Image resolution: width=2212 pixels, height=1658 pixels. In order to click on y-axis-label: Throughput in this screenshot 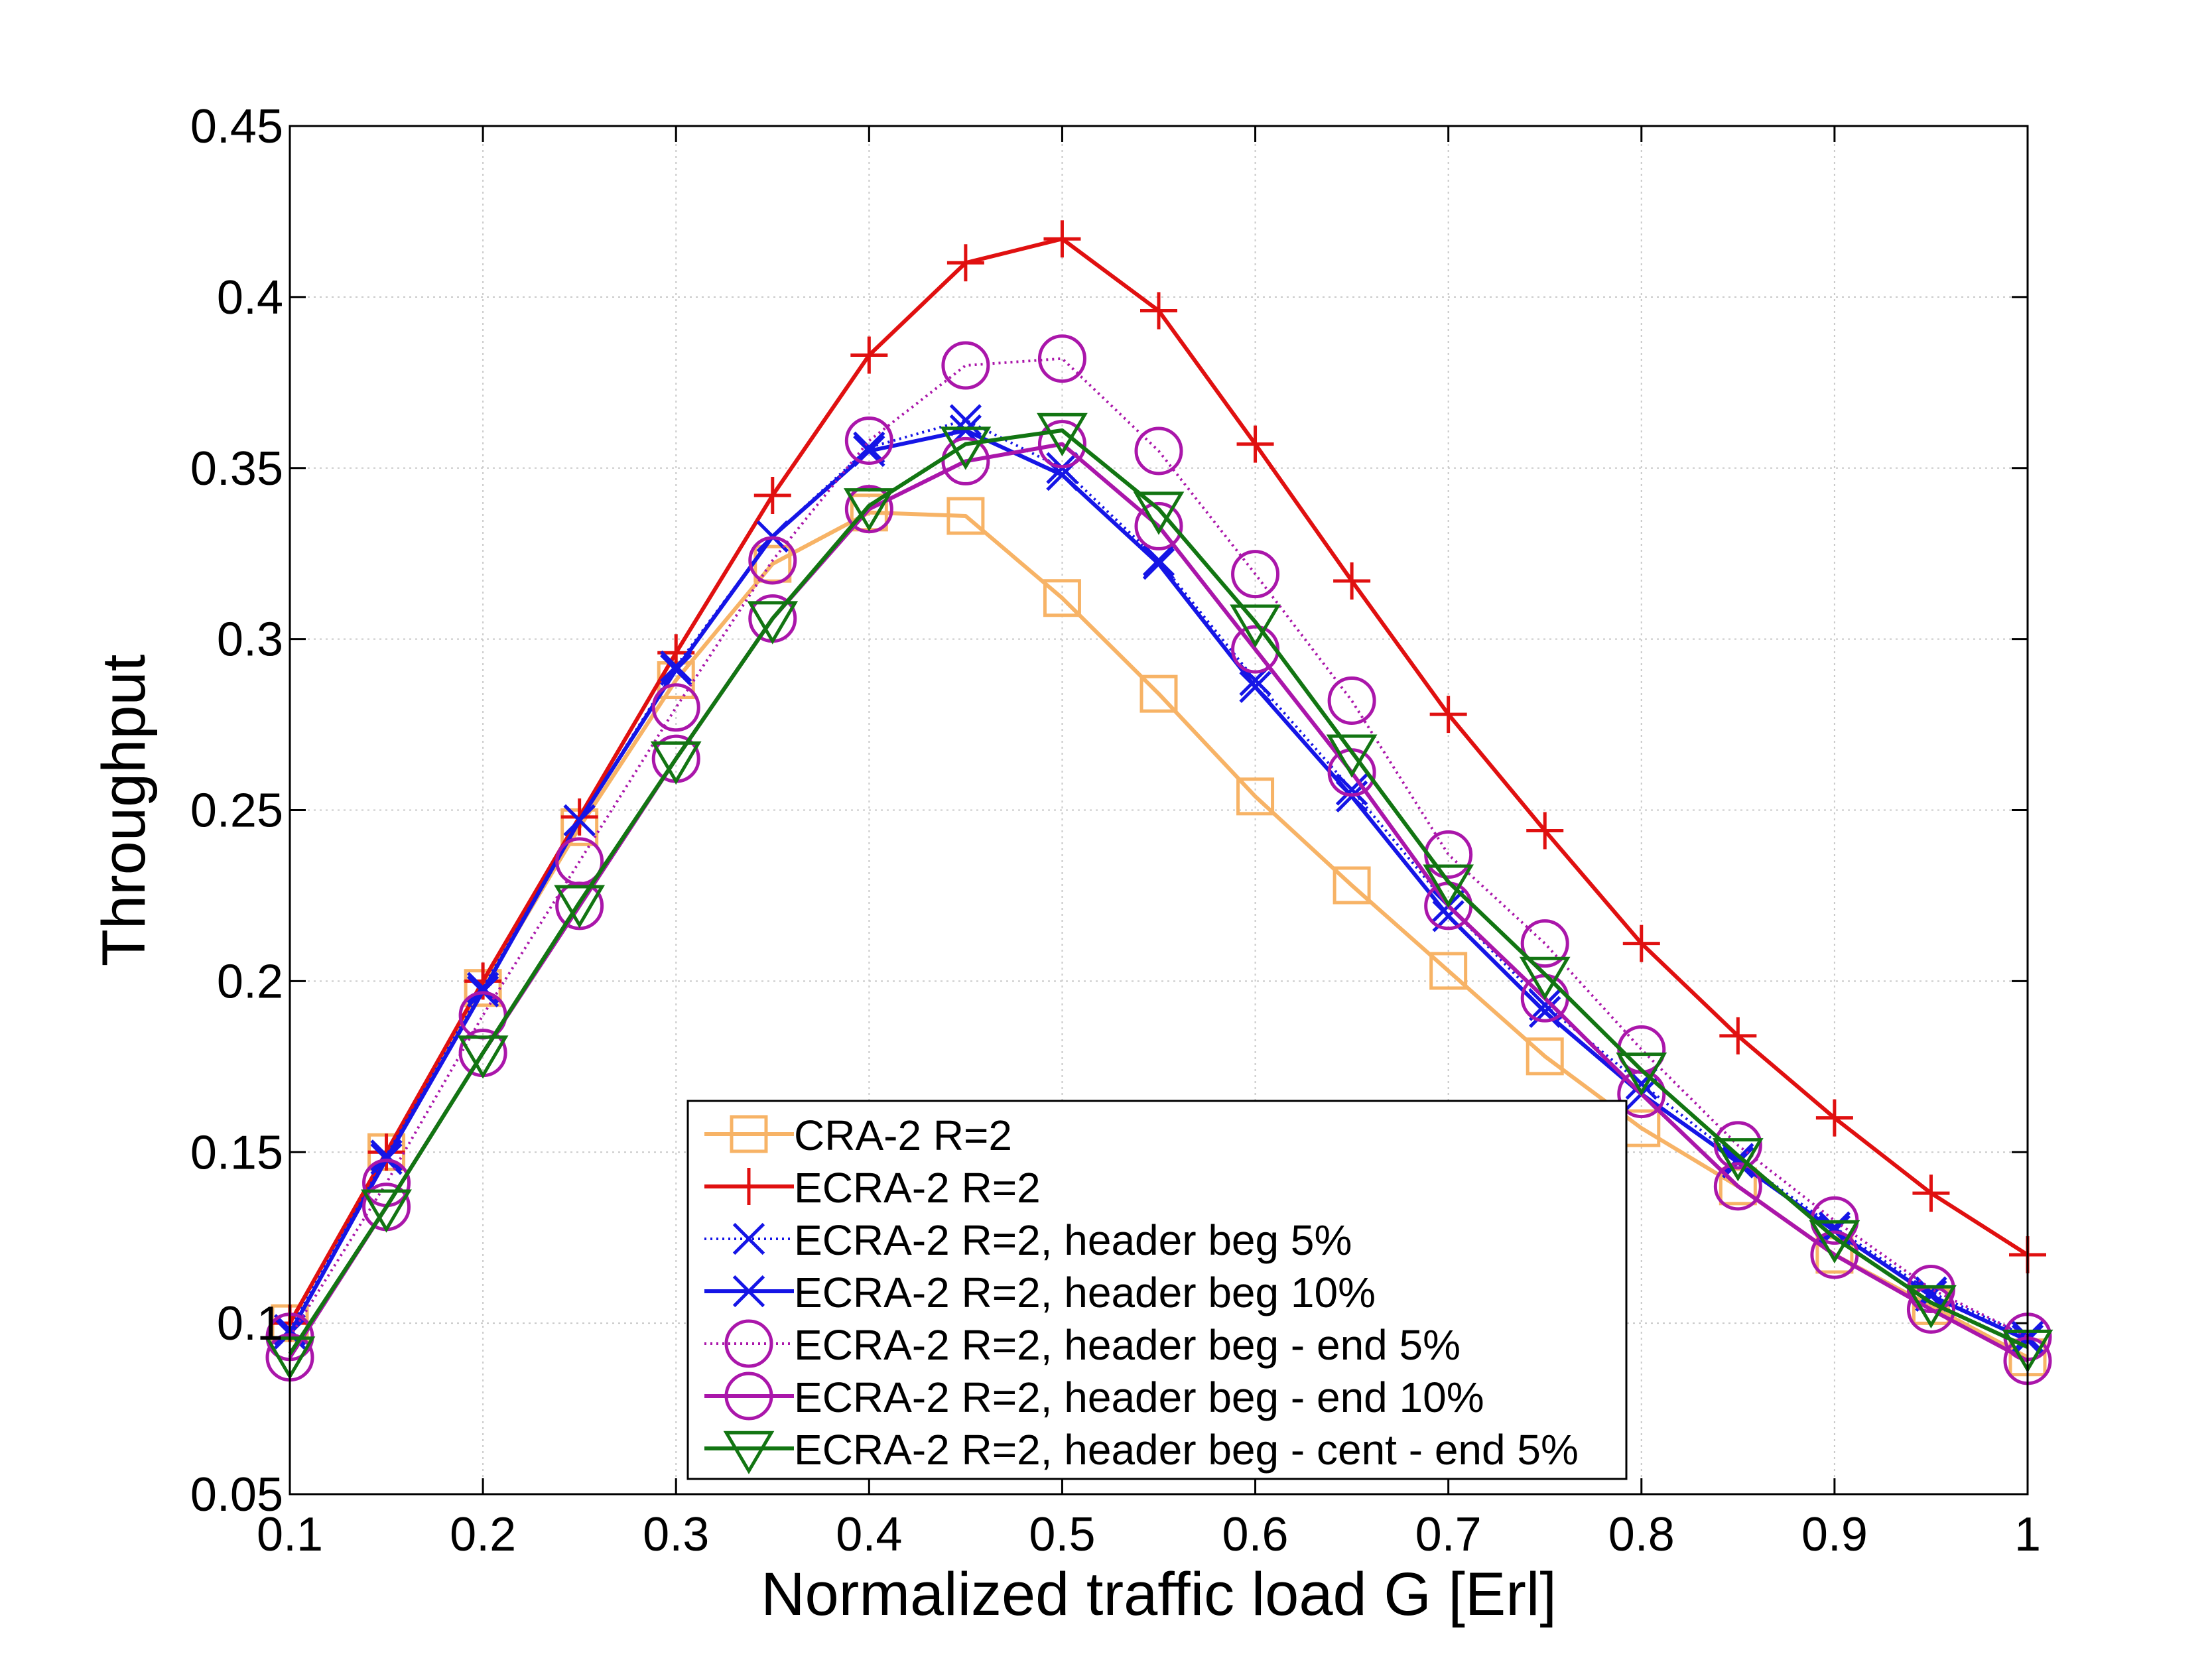, I will do `click(124, 811)`.